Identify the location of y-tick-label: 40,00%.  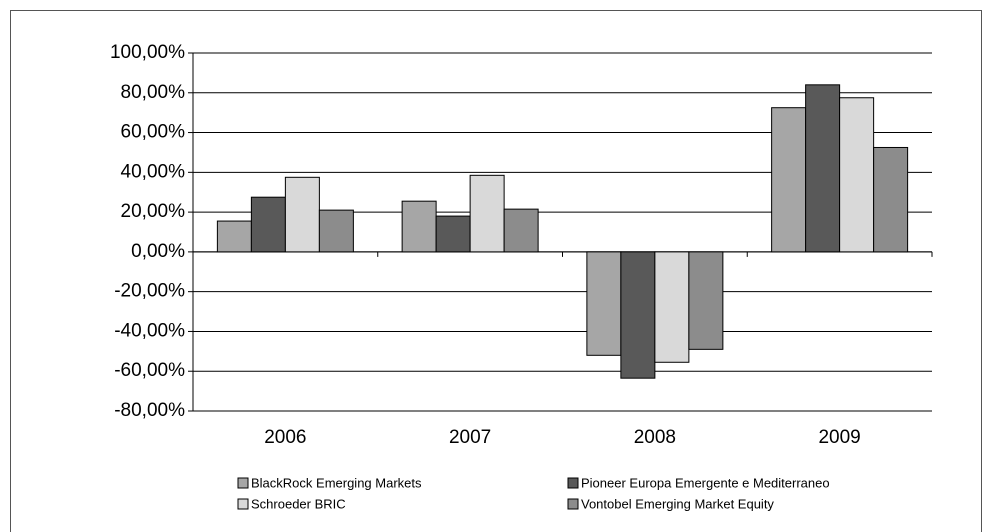
(153, 171).